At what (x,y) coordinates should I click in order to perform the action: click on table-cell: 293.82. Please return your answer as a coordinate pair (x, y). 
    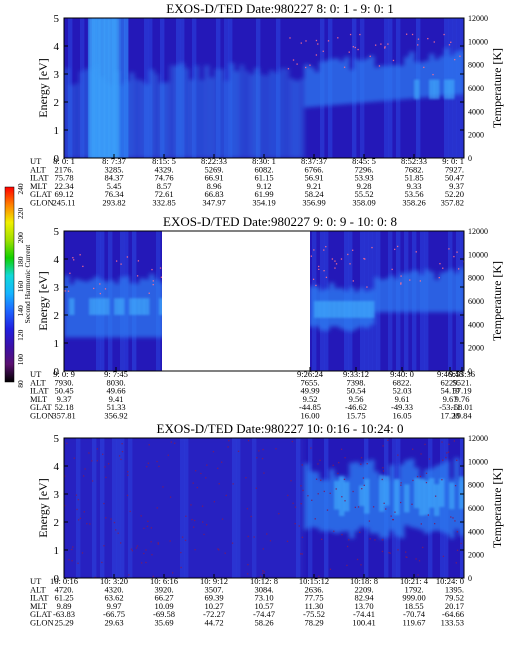
    Looking at the image, I should click on (113, 203).